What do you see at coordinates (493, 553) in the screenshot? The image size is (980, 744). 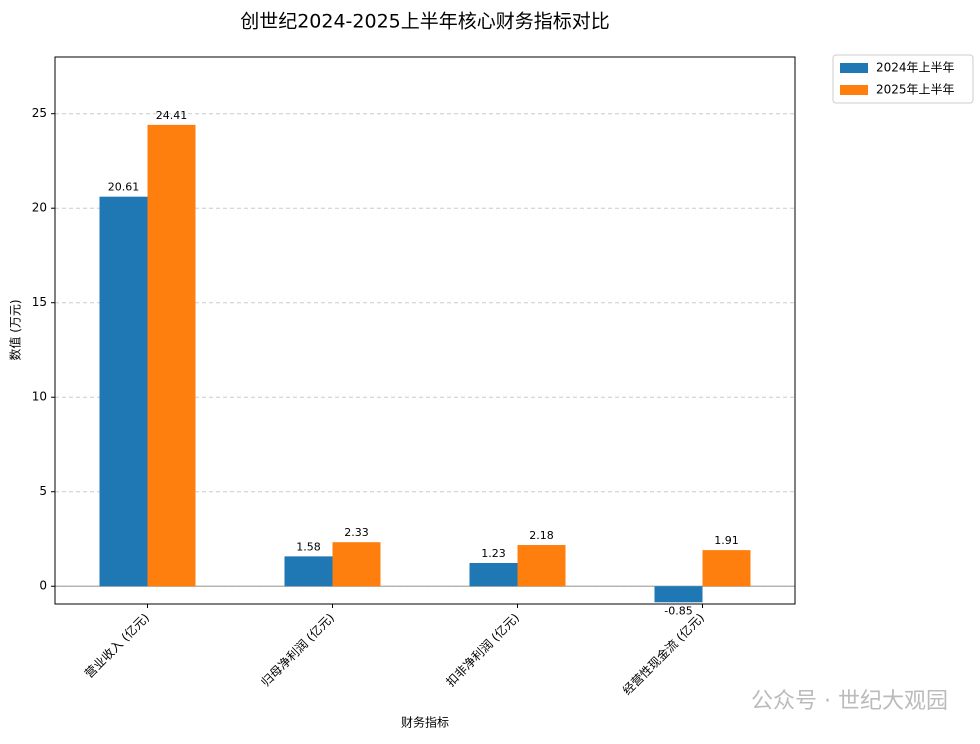 I see `value-label: 1.23` at bounding box center [493, 553].